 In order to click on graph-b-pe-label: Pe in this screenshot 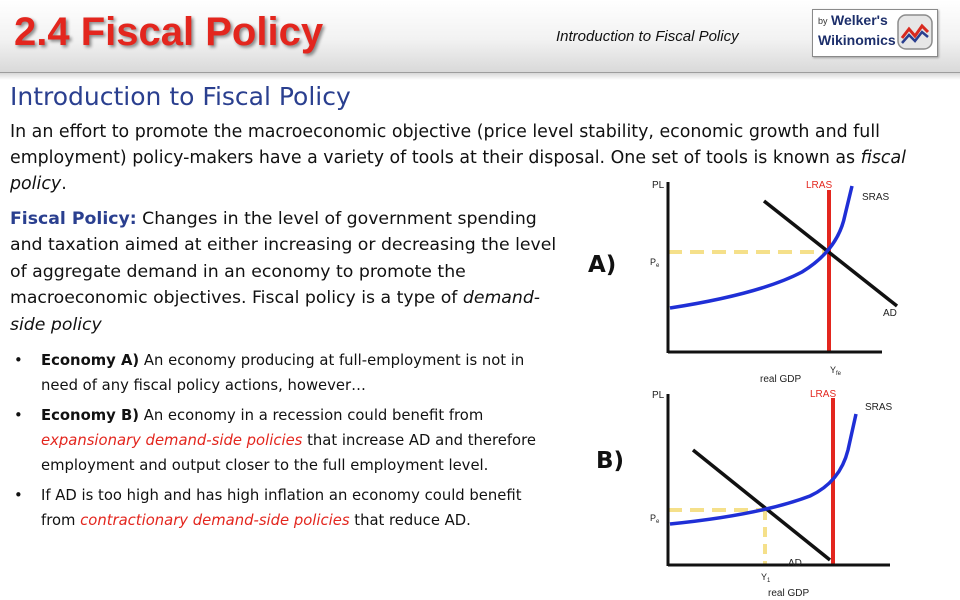, I will do `click(655, 519)`.